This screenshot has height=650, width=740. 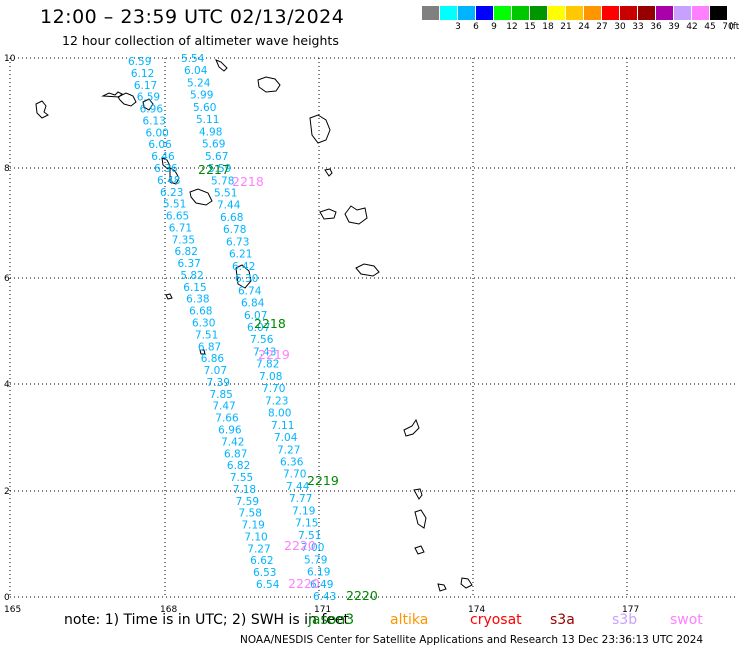 What do you see at coordinates (286, 438) in the screenshot?
I see `wave-height-value: 7.04` at bounding box center [286, 438].